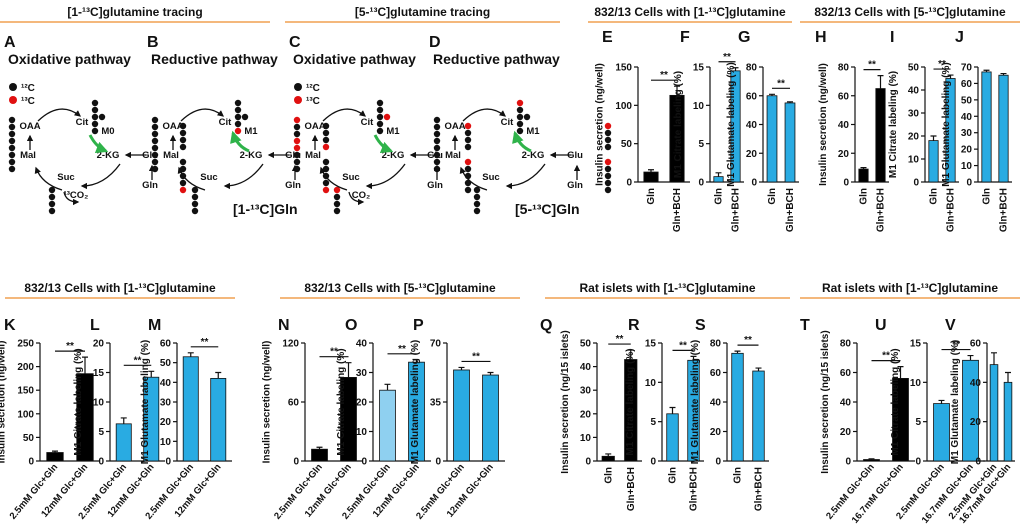 The image size is (1020, 531). What do you see at coordinates (918, 422) in the screenshot?
I see `y-tick-label: 5` at bounding box center [918, 422].